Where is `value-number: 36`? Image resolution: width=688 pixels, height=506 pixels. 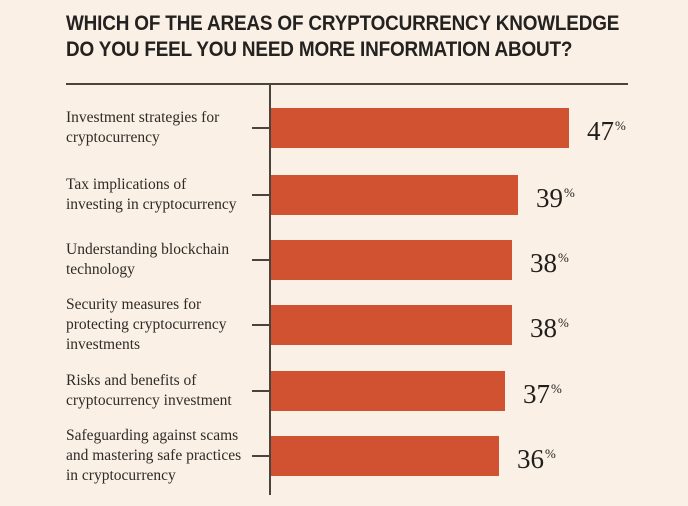
value-number: 36 is located at coordinates (530, 458).